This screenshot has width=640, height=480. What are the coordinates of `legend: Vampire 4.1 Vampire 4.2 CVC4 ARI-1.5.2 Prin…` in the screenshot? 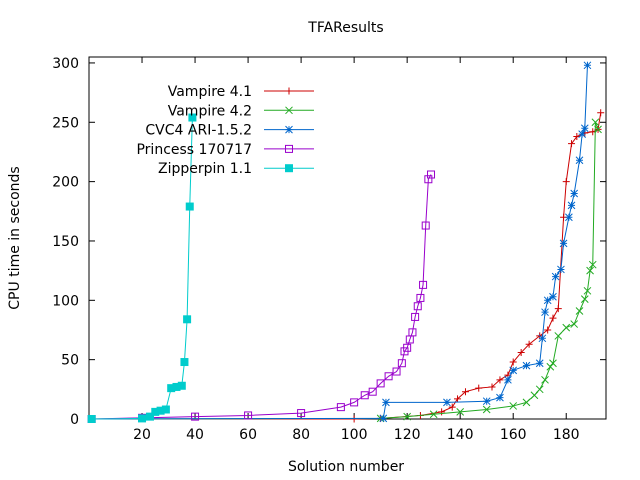 It's located at (225, 130).